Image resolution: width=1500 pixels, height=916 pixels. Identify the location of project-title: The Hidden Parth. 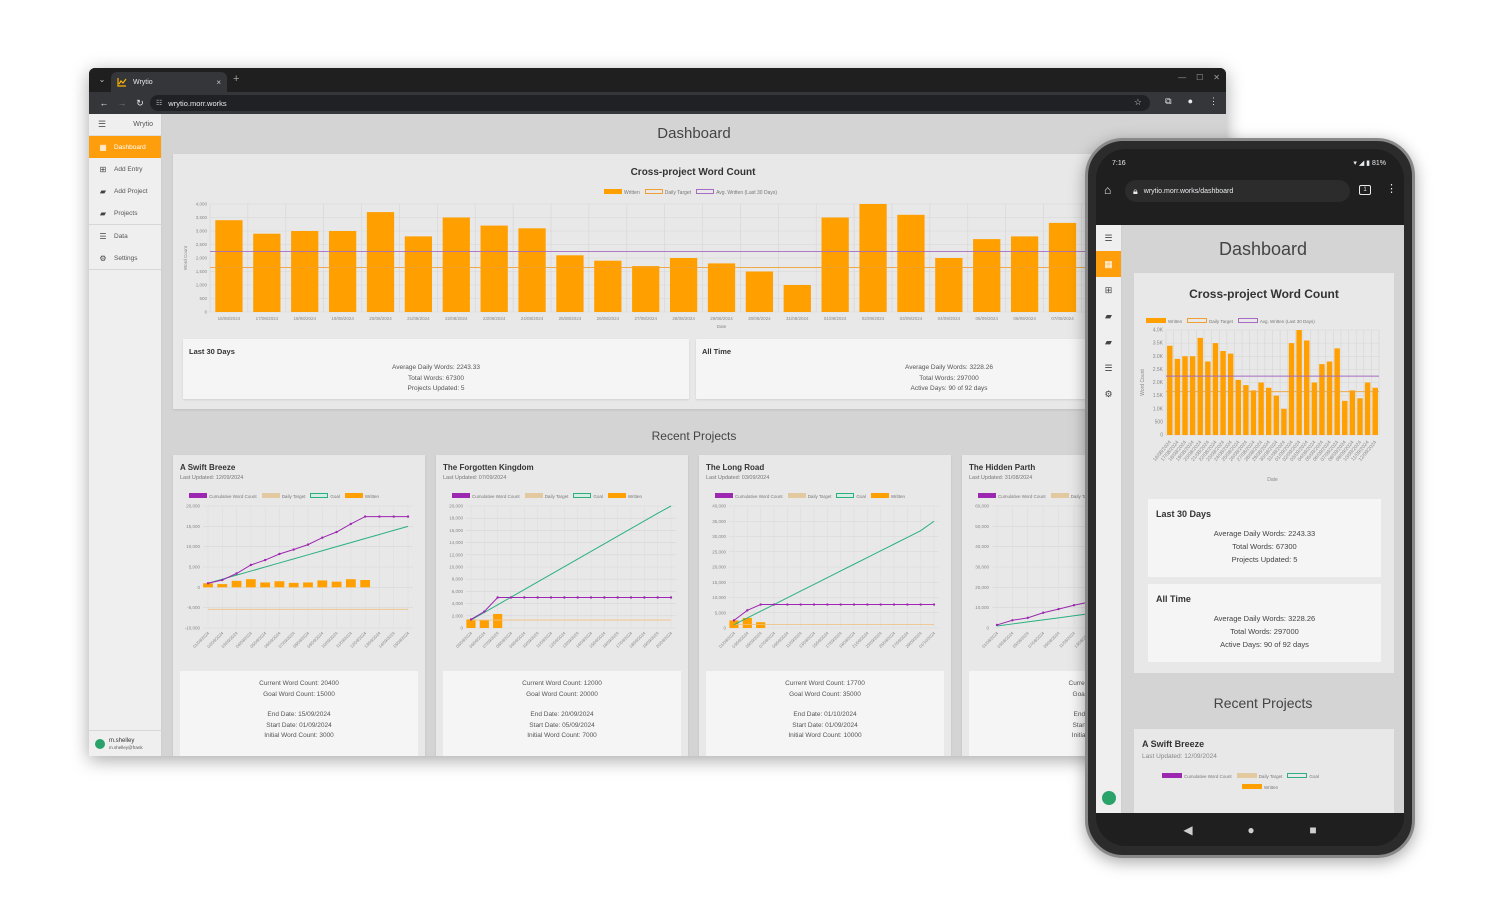
(1002, 467).